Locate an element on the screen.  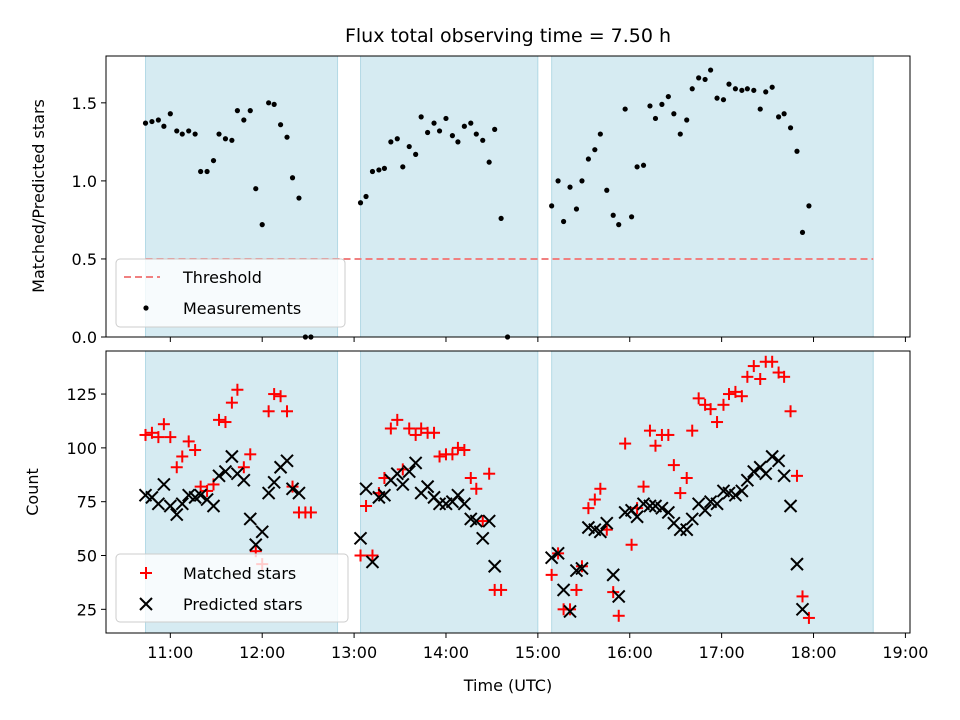
legend-matched-label: Matched stars is located at coordinates (239, 573).